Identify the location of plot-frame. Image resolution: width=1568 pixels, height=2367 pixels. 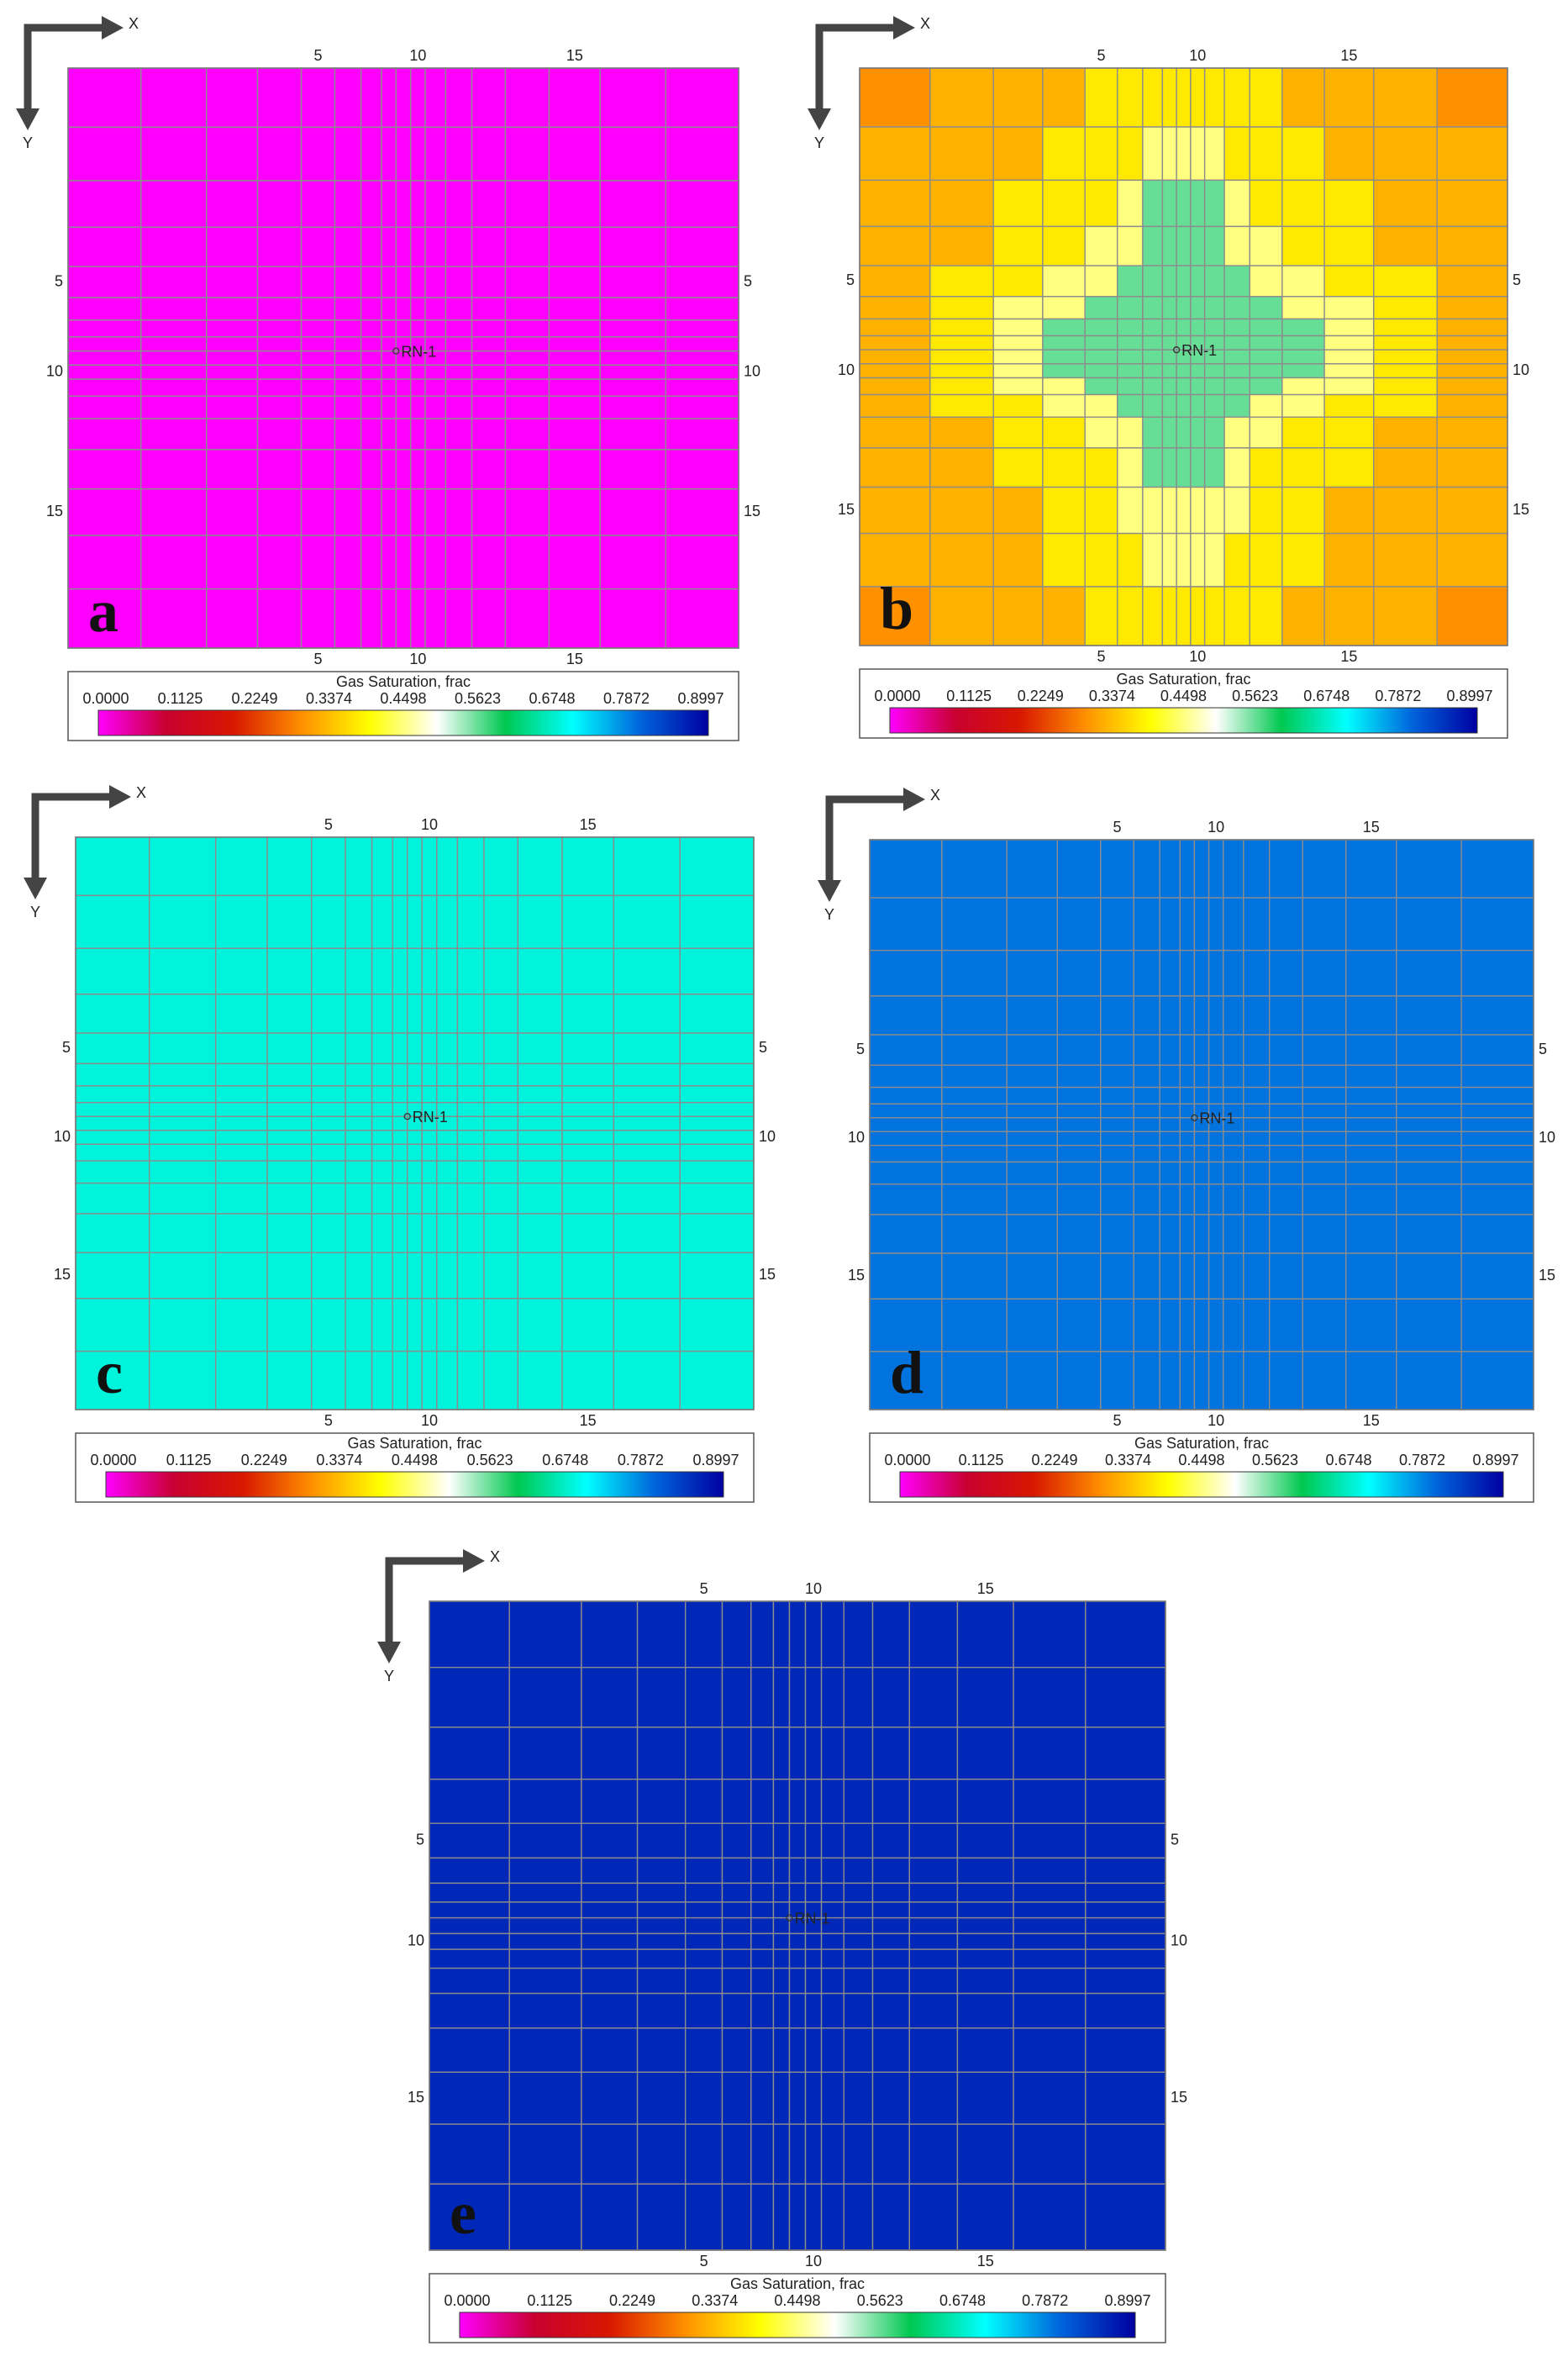
(403, 358).